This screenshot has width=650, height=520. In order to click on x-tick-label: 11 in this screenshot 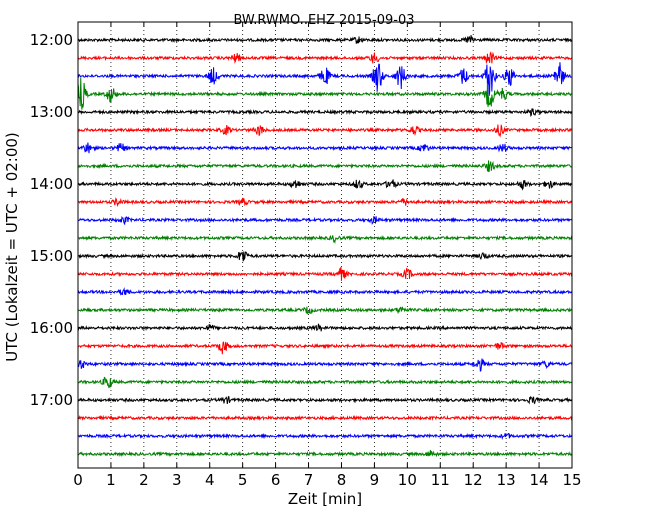, I will do `click(440, 480)`.